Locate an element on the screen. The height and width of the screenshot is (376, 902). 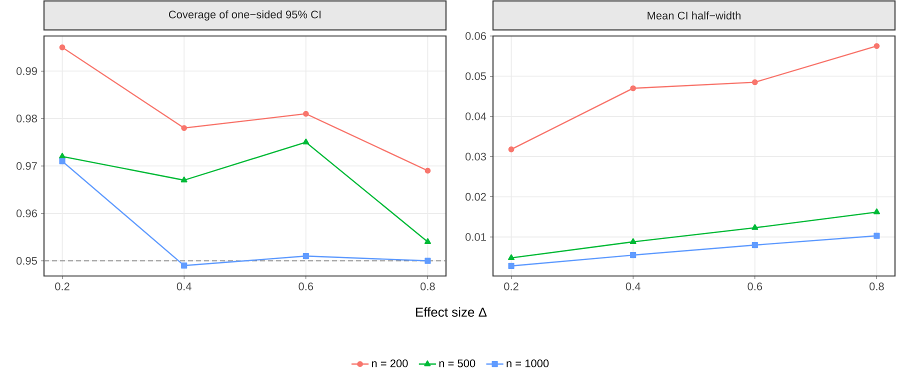
y-tick-label: 0.05 is located at coordinates (475, 76).